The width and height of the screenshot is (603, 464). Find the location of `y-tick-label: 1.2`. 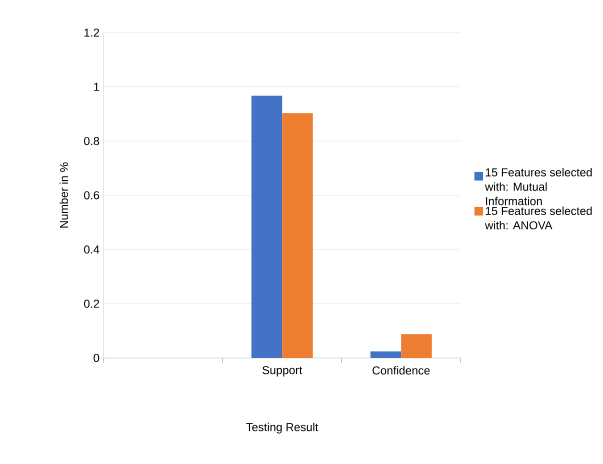

y-tick-label: 1.2 is located at coordinates (92, 32).